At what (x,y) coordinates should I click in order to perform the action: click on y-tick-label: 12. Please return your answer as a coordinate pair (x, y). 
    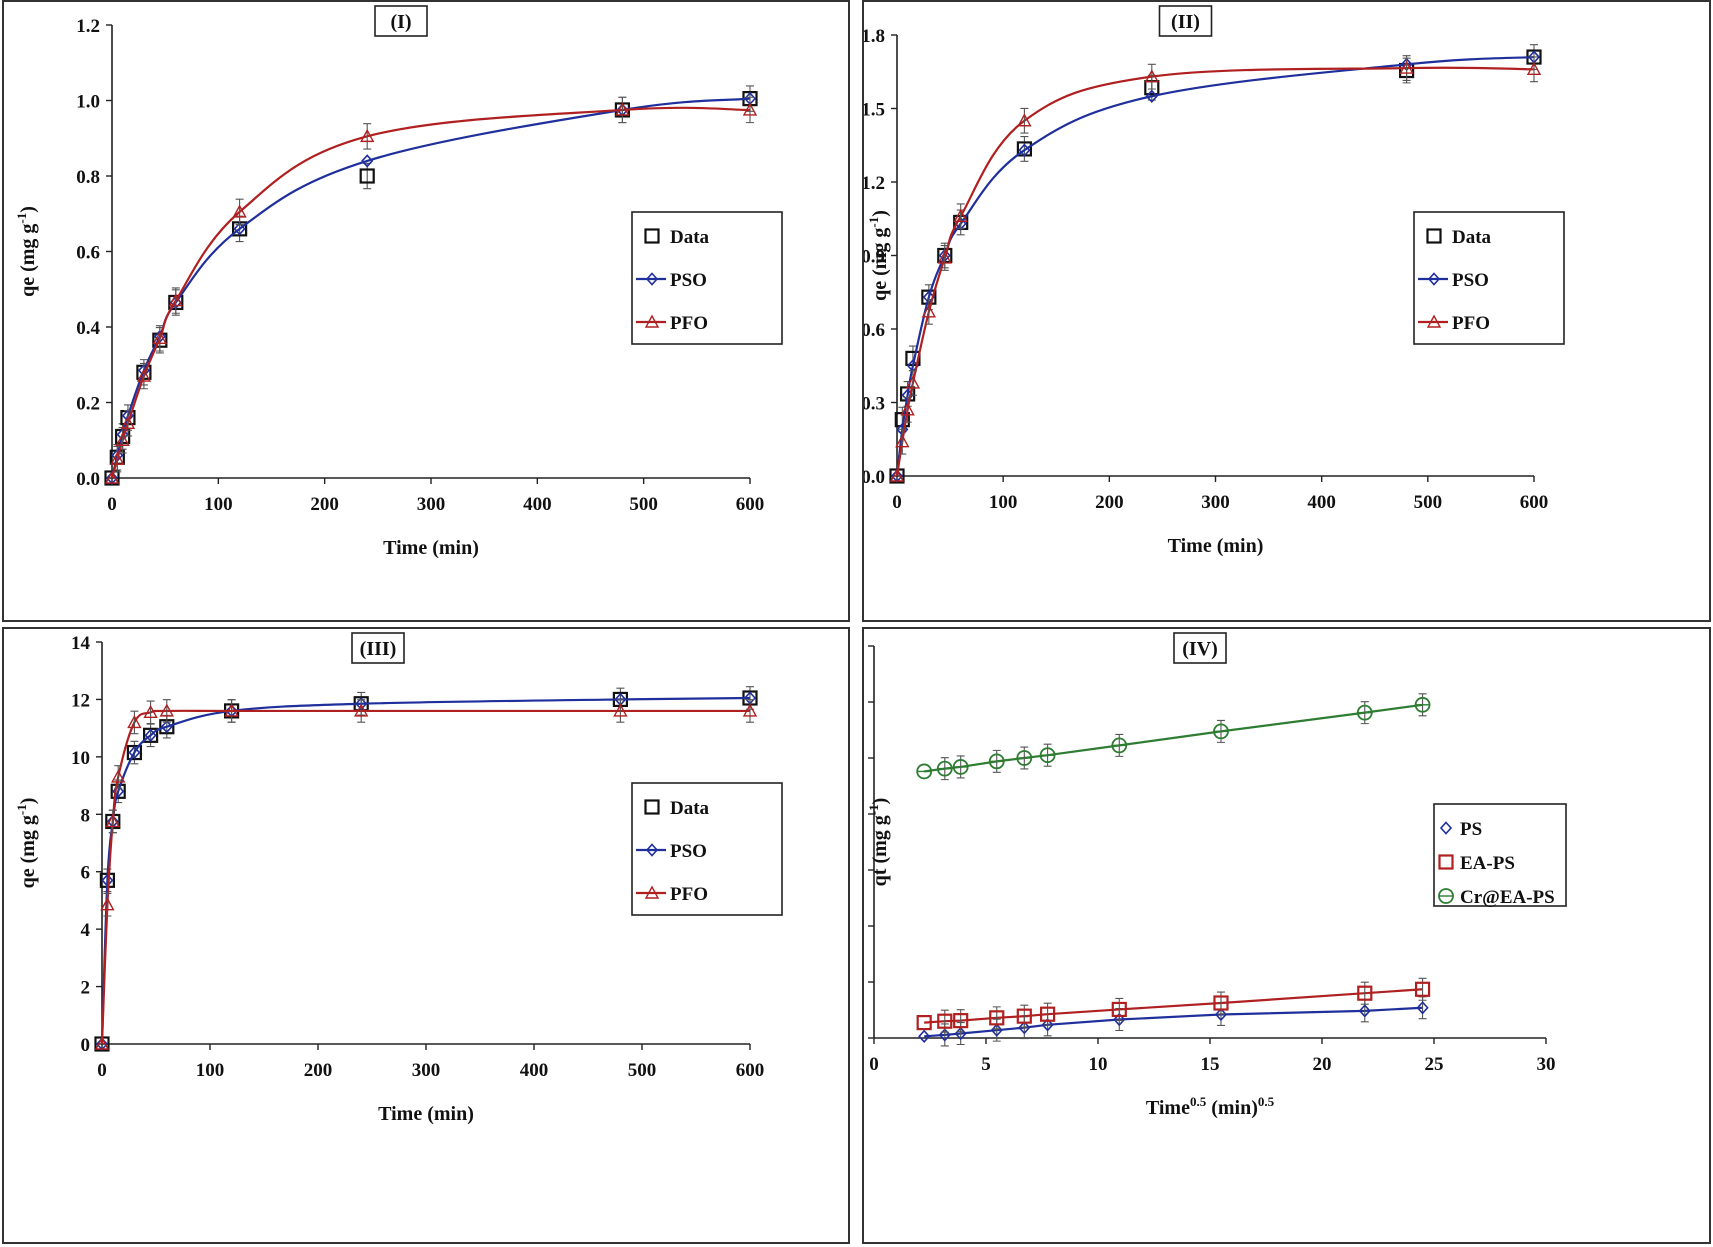
    Looking at the image, I should click on (80, 700).